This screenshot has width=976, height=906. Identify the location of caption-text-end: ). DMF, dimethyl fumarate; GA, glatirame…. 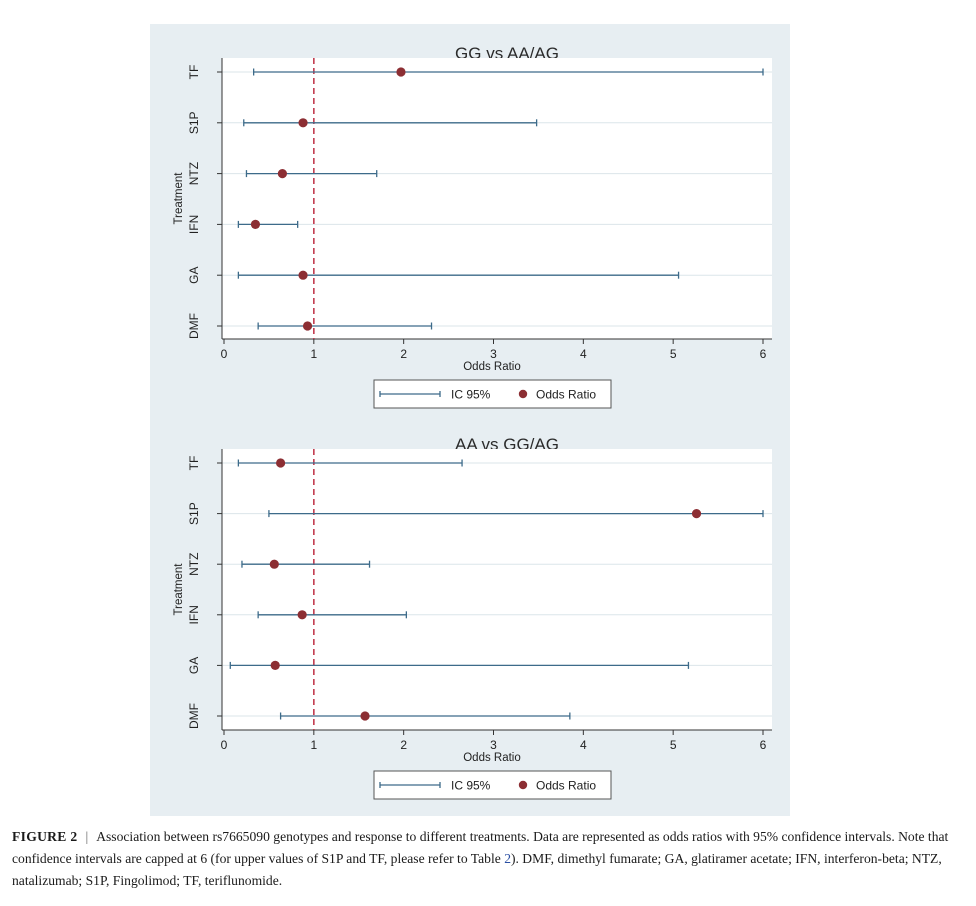
(477, 869).